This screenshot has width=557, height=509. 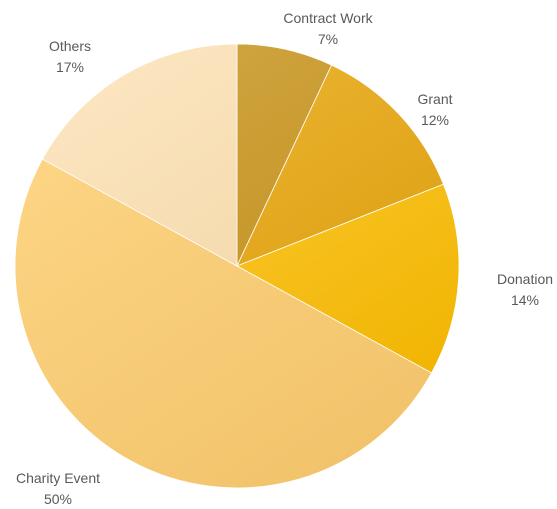 I want to click on pie-slice-grant, so click(x=340, y=165).